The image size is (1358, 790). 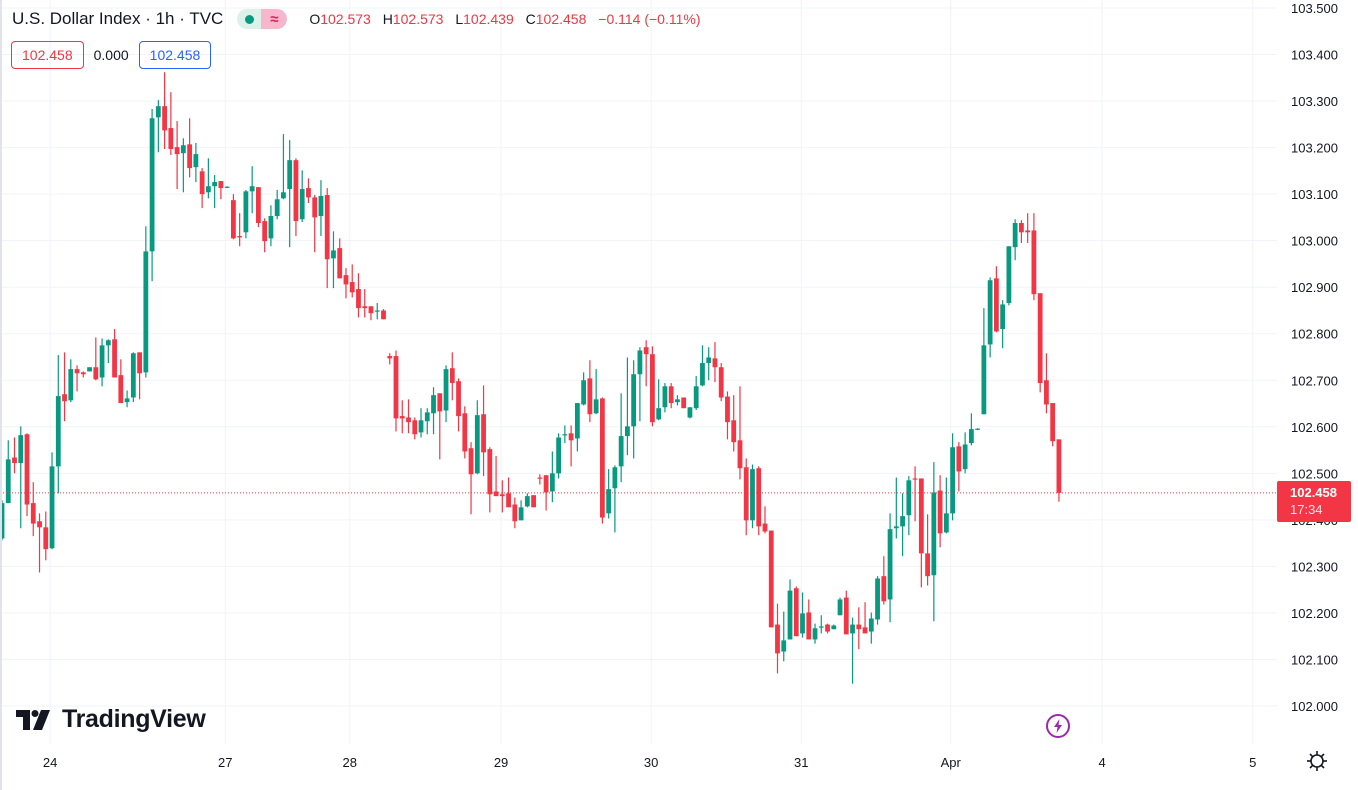 I want to click on bar-countdown: 17:34, so click(x=1306, y=509).